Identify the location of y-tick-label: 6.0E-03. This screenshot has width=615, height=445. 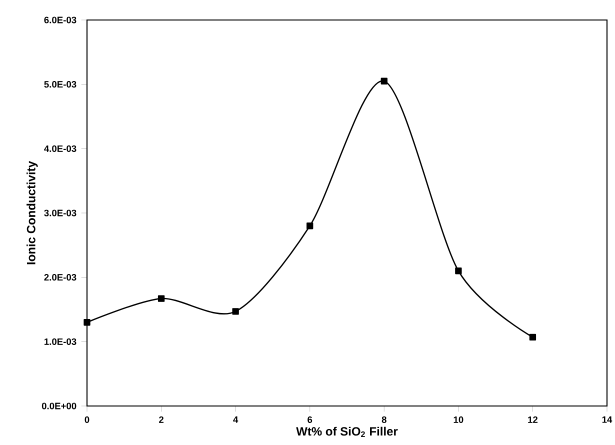
(60, 20).